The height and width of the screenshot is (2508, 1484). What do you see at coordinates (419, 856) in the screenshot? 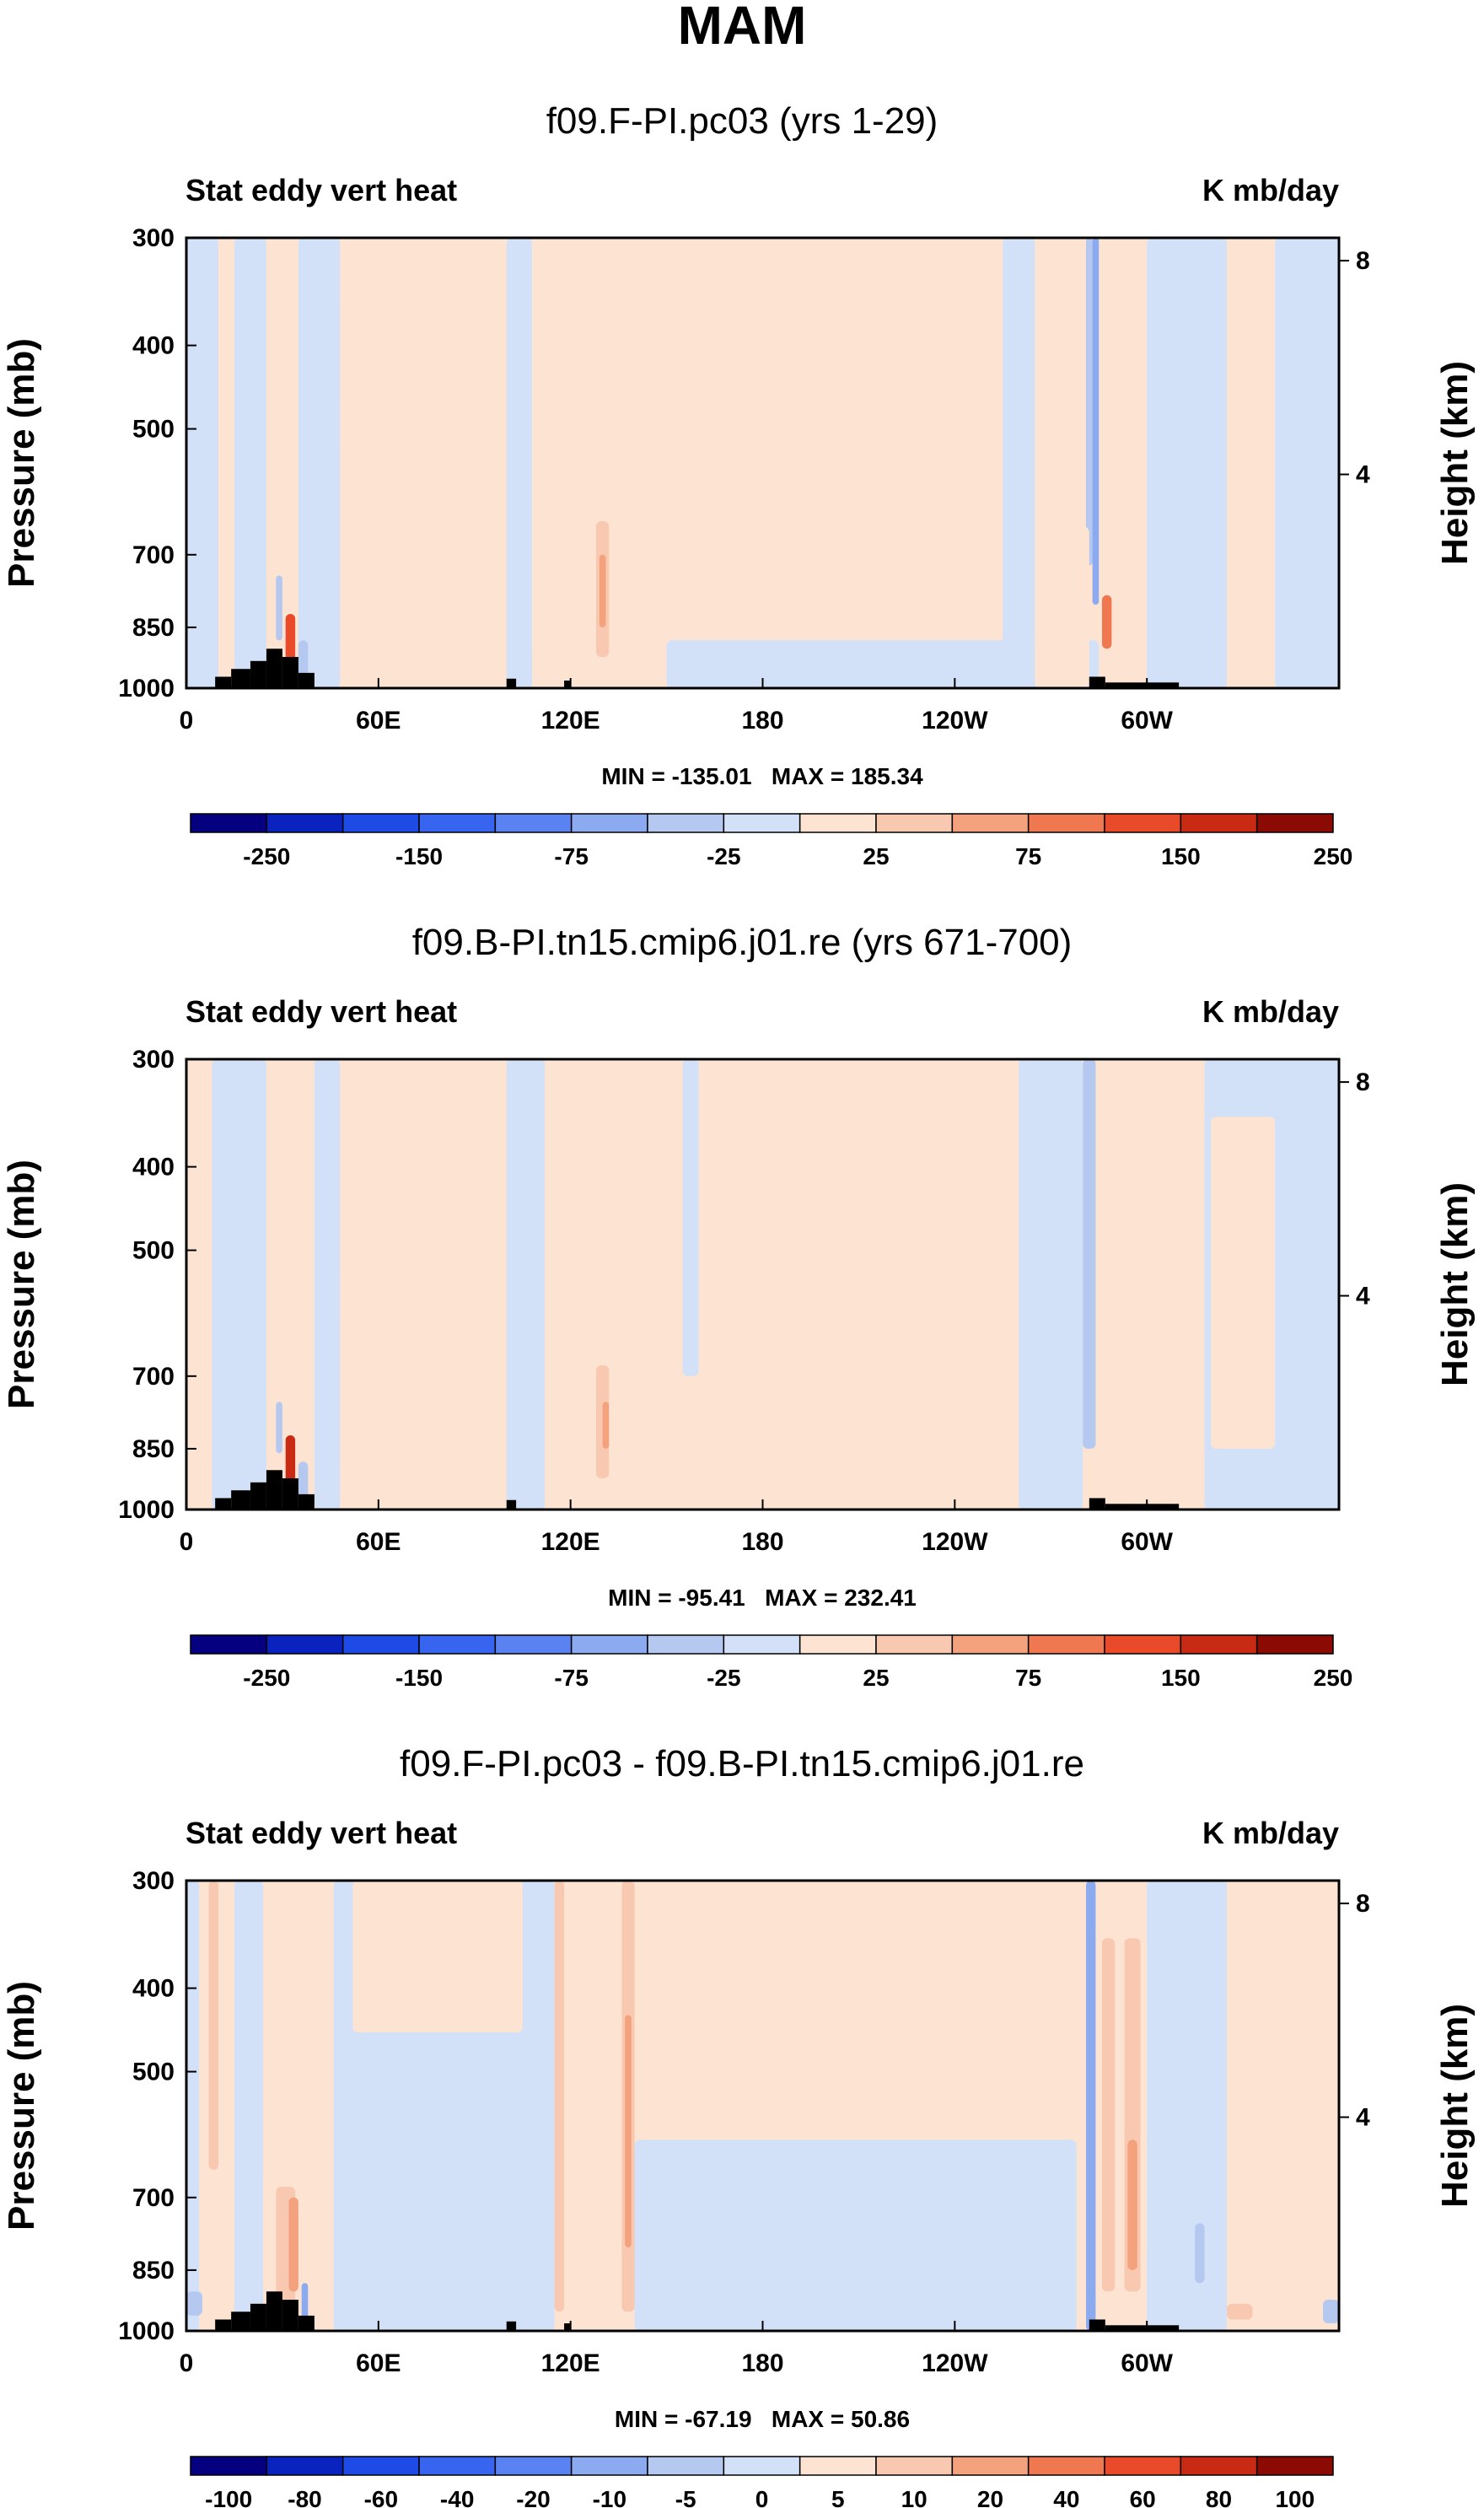
I see `colorbar-label: -150` at bounding box center [419, 856].